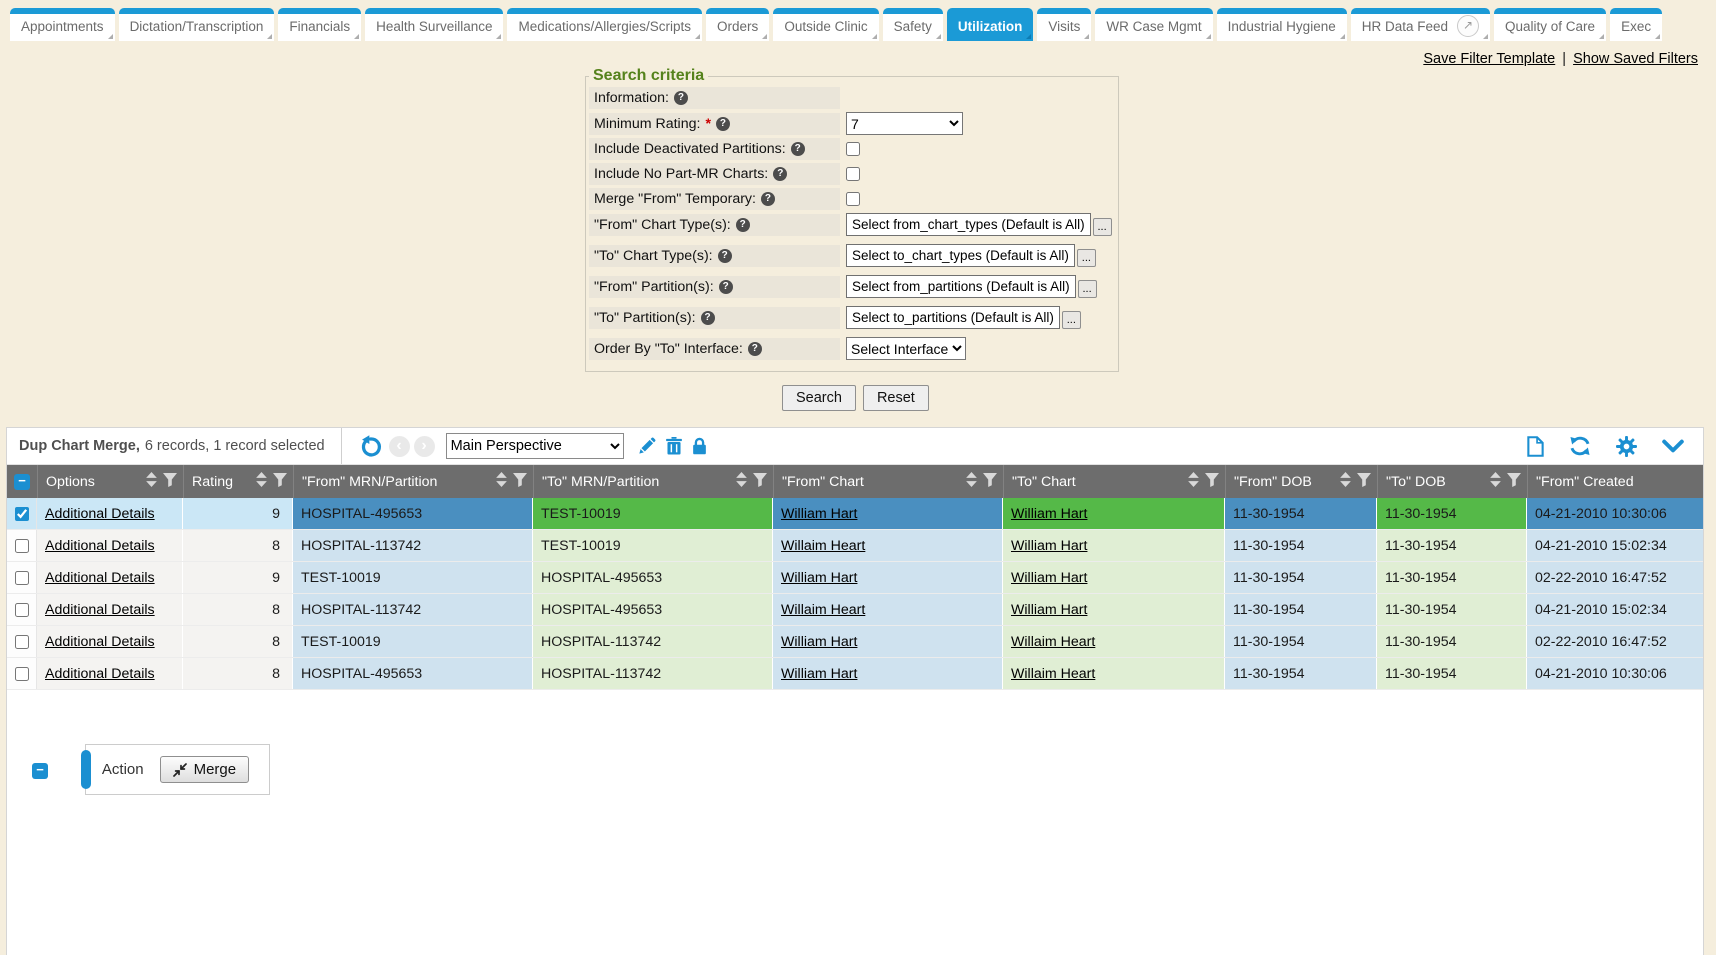  What do you see at coordinates (1468, 25) in the screenshot?
I see `external-link-icon: ↗` at bounding box center [1468, 25].